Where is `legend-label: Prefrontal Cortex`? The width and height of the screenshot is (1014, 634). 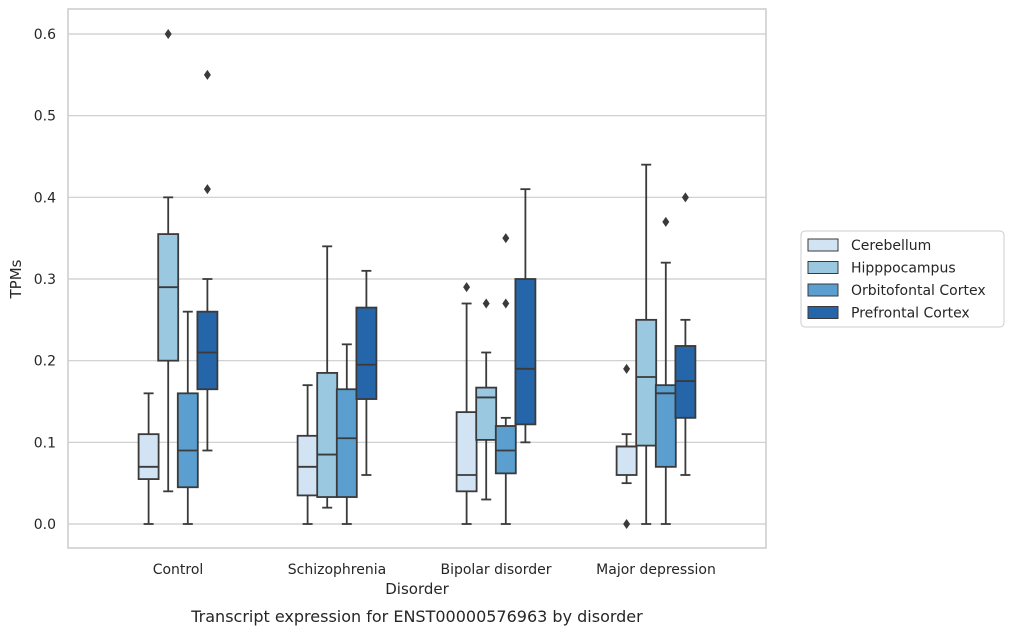 legend-label: Prefrontal Cortex is located at coordinates (910, 314).